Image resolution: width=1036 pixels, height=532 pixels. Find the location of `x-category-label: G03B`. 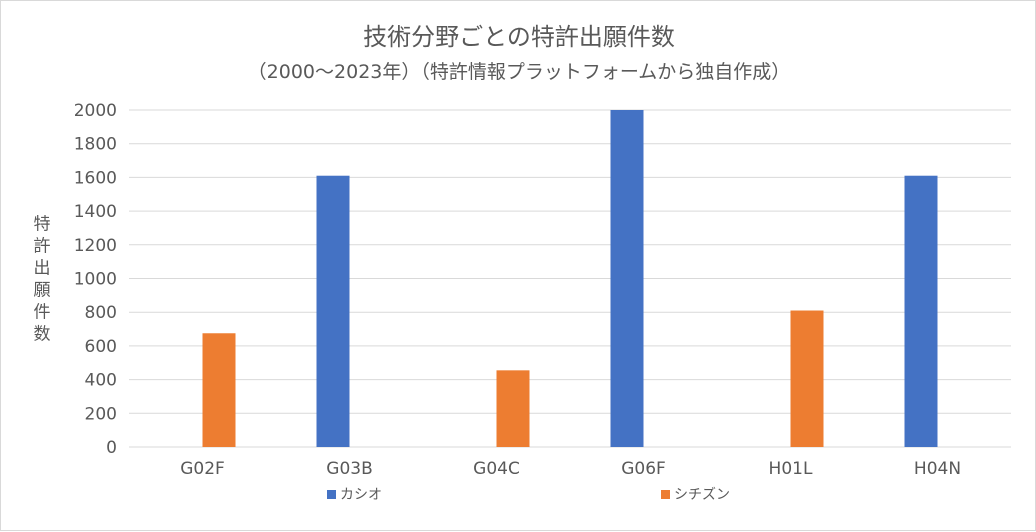

x-category-label: G03B is located at coordinates (349, 469).